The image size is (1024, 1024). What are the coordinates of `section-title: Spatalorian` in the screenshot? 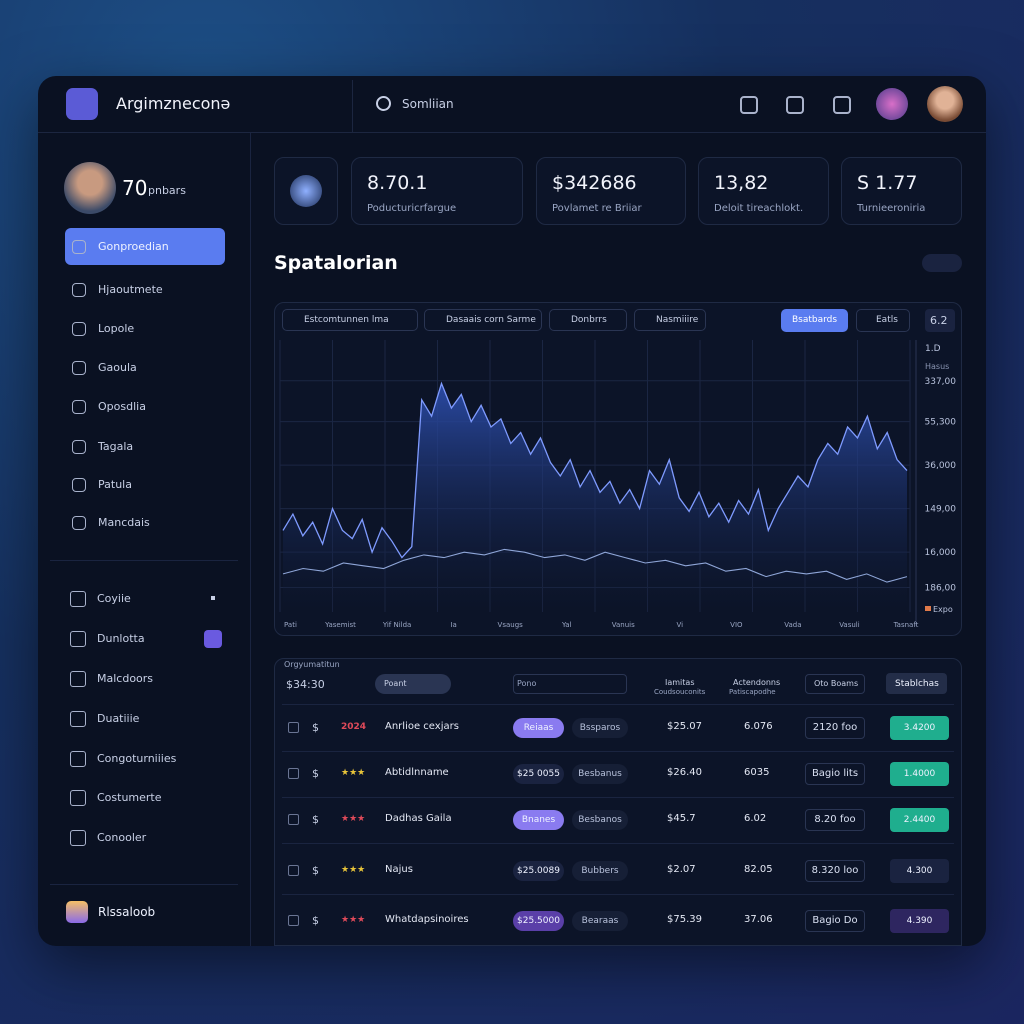 It's located at (336, 263).